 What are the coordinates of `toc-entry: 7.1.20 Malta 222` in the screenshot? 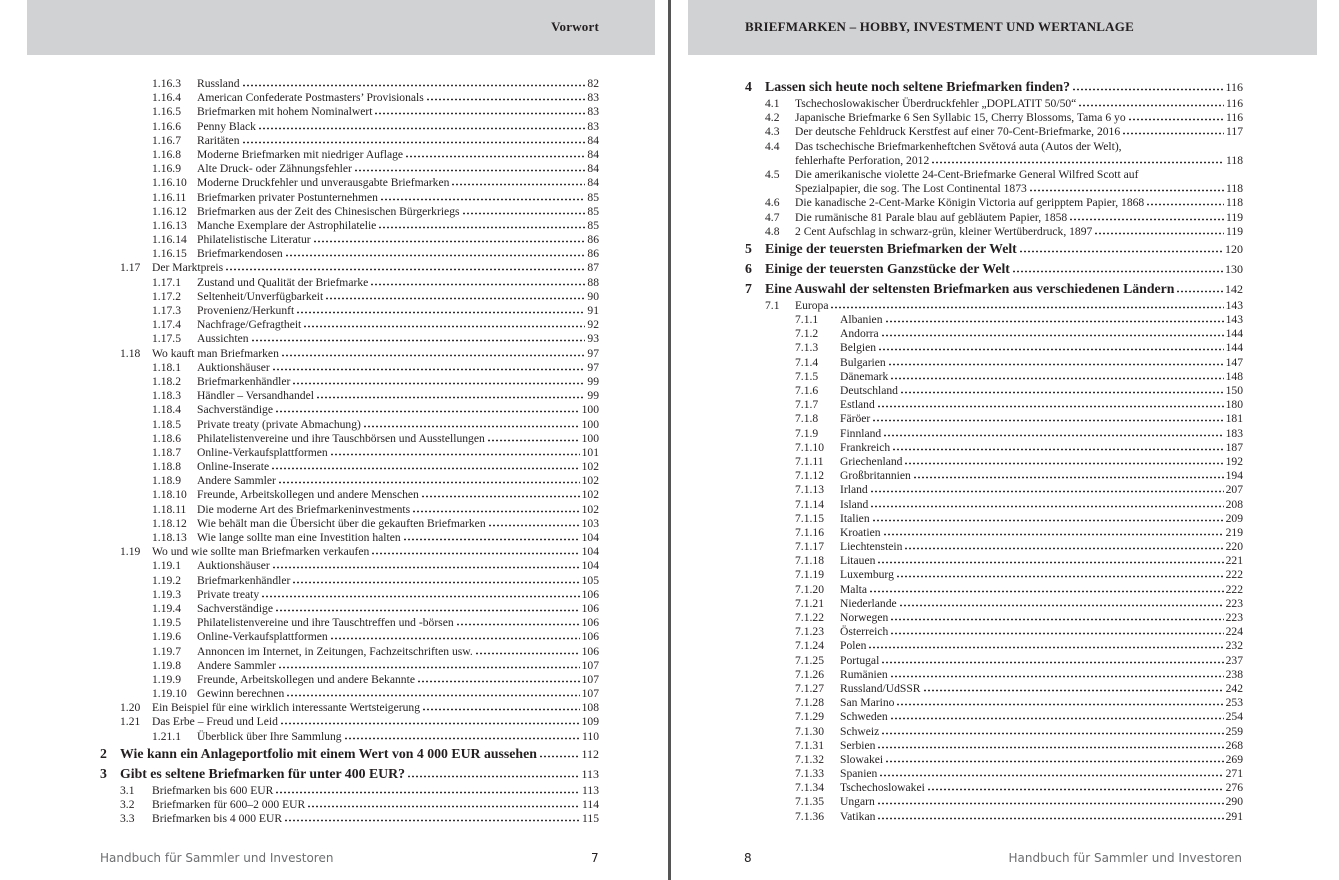 It's located at (994, 590).